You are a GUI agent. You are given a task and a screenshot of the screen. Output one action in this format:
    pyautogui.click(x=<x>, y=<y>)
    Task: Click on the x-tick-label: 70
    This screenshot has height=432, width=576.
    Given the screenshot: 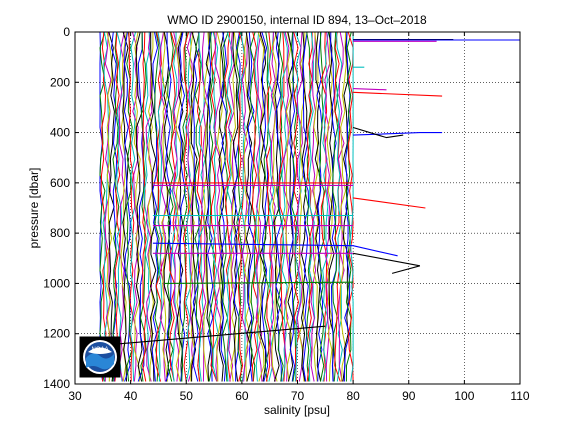 What is the action you would take?
    pyautogui.click(x=298, y=396)
    